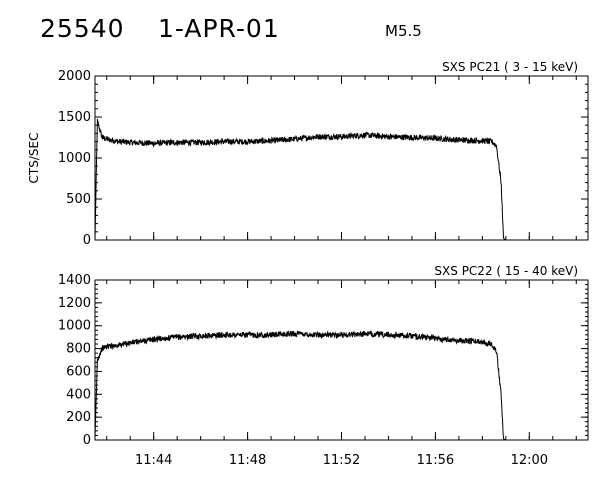  I want to click on y-tick-label: 1500, so click(74, 117).